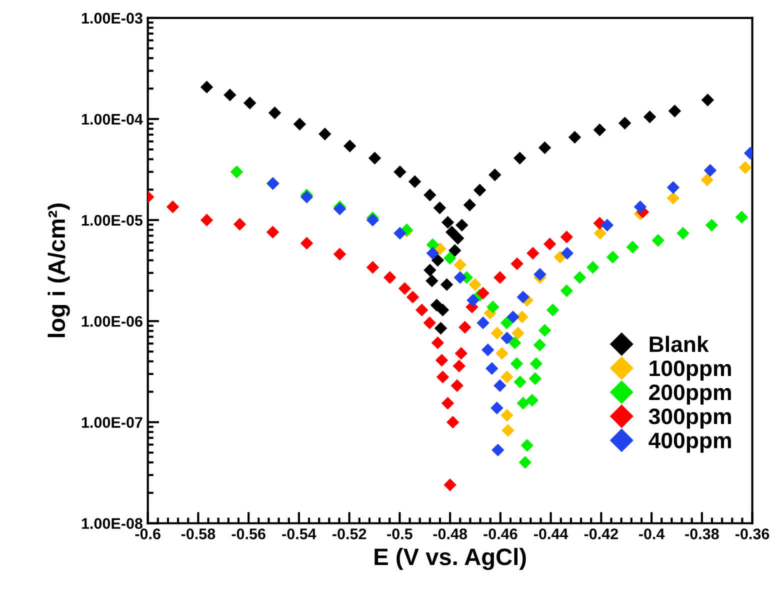  What do you see at coordinates (551, 534) in the screenshot?
I see `x-tick-label: -0.44` at bounding box center [551, 534].